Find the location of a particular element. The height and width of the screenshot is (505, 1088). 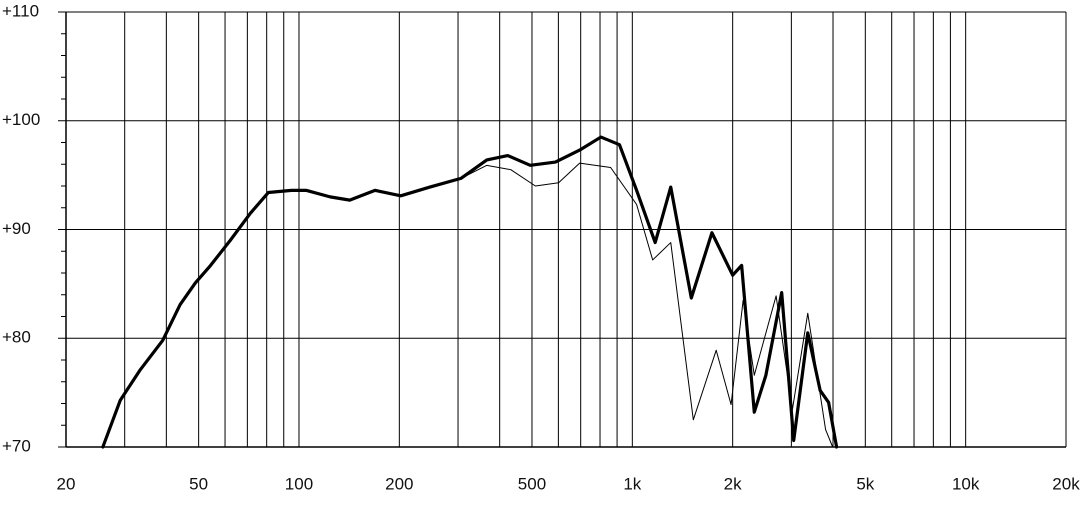

x-tick-label: 2k is located at coordinates (733, 483).